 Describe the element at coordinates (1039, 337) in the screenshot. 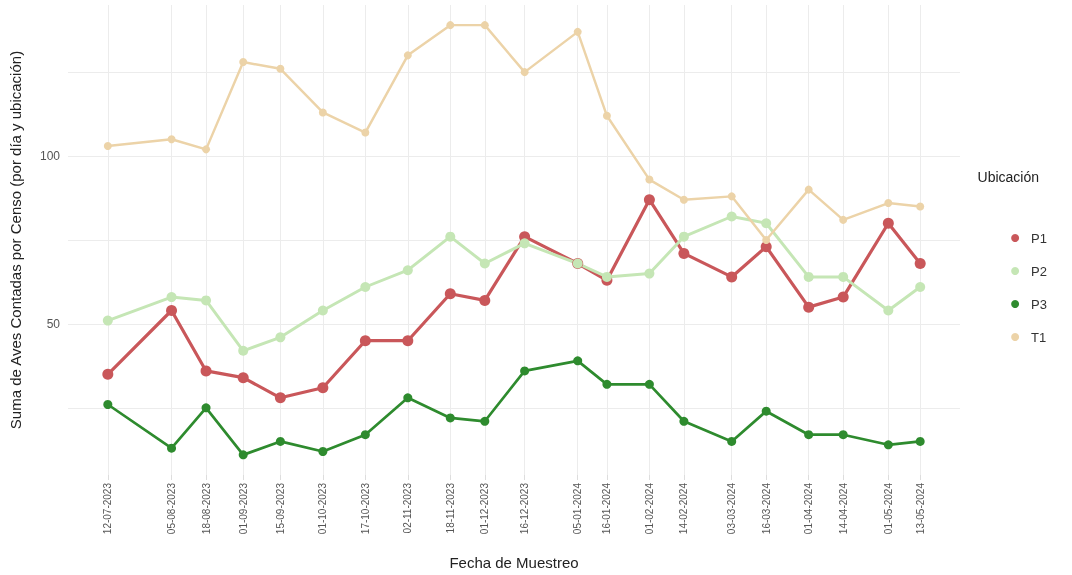

I see `legend-label: T1` at that location.